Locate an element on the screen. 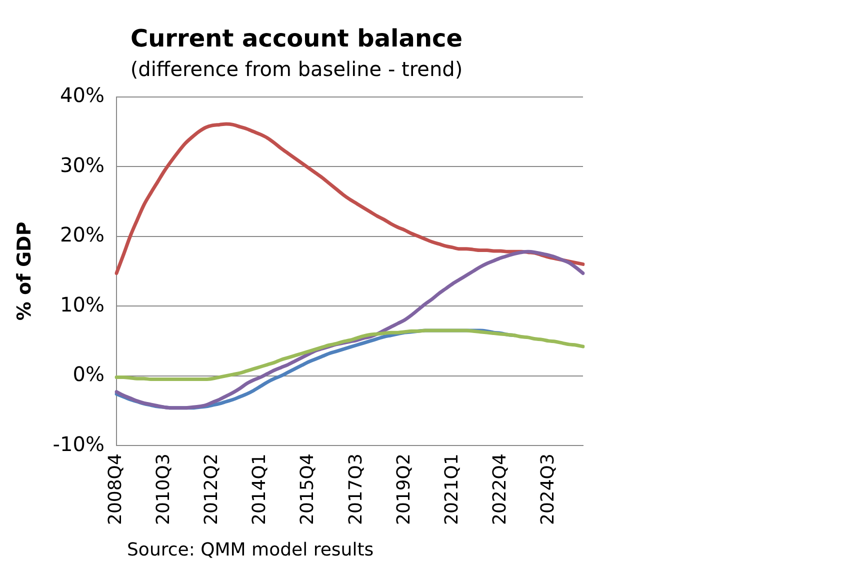 The height and width of the screenshot is (563, 861). y-tick-label: 40% is located at coordinates (82, 95).